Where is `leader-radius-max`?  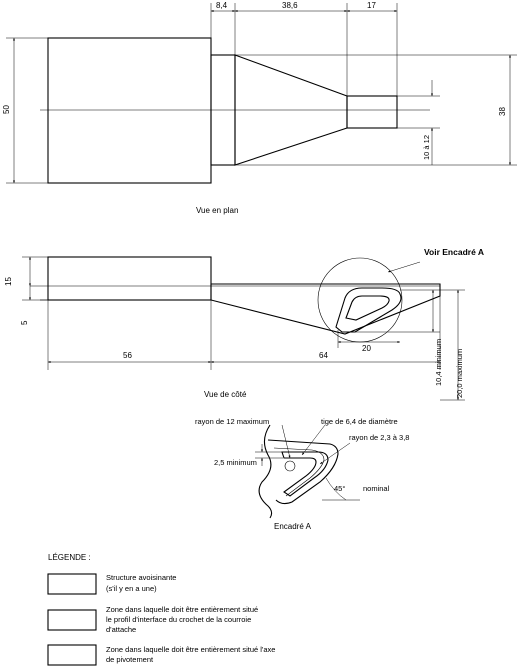
leader-radius-max is located at coordinates (286, 441).